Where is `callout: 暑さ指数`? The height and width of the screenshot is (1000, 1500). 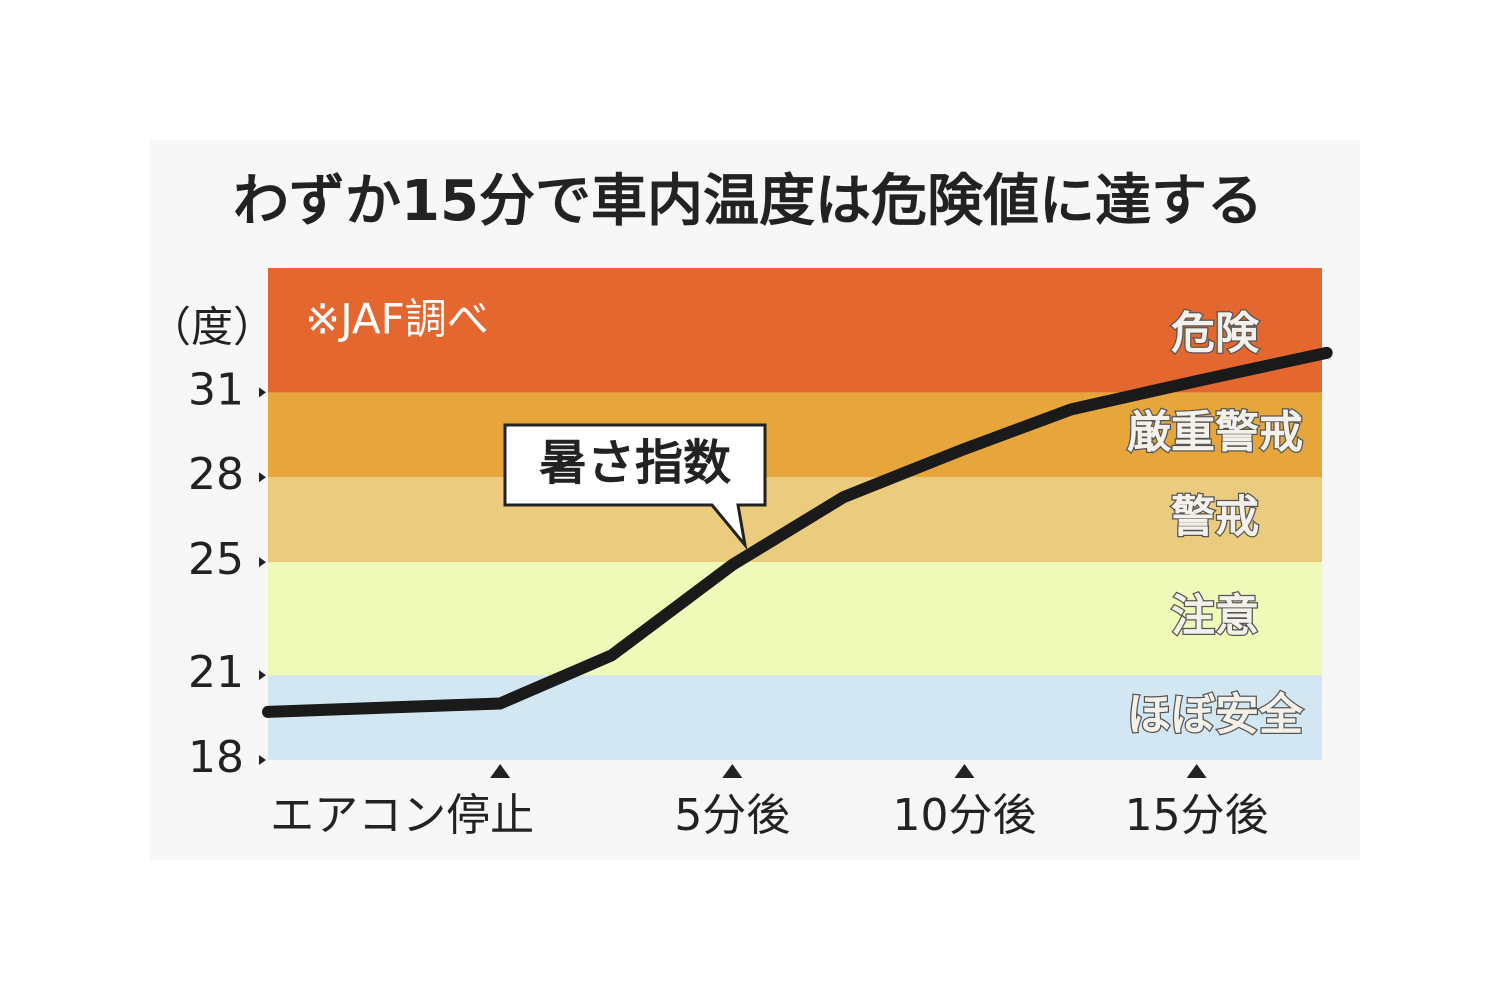 callout: 暑さ指数 is located at coordinates (635, 487).